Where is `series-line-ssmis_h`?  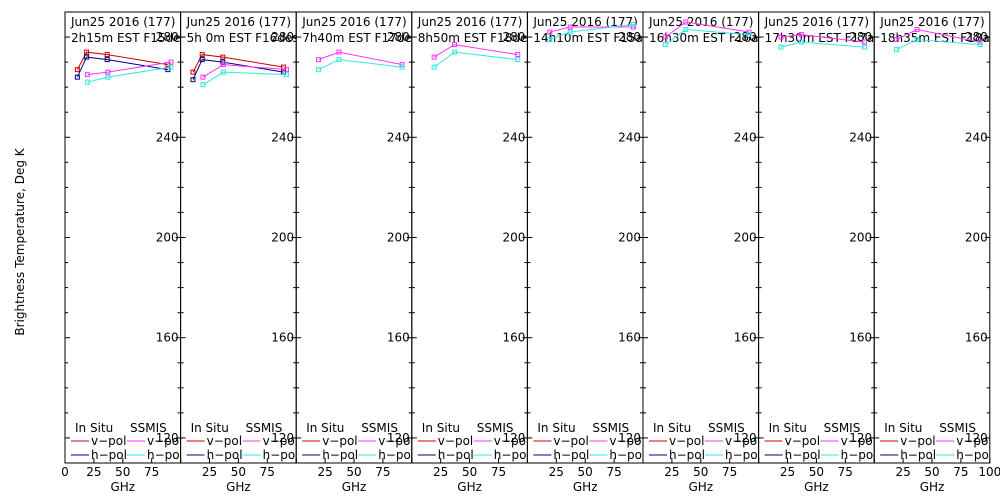
series-line-ssmis_h is located at coordinates (591, 32).